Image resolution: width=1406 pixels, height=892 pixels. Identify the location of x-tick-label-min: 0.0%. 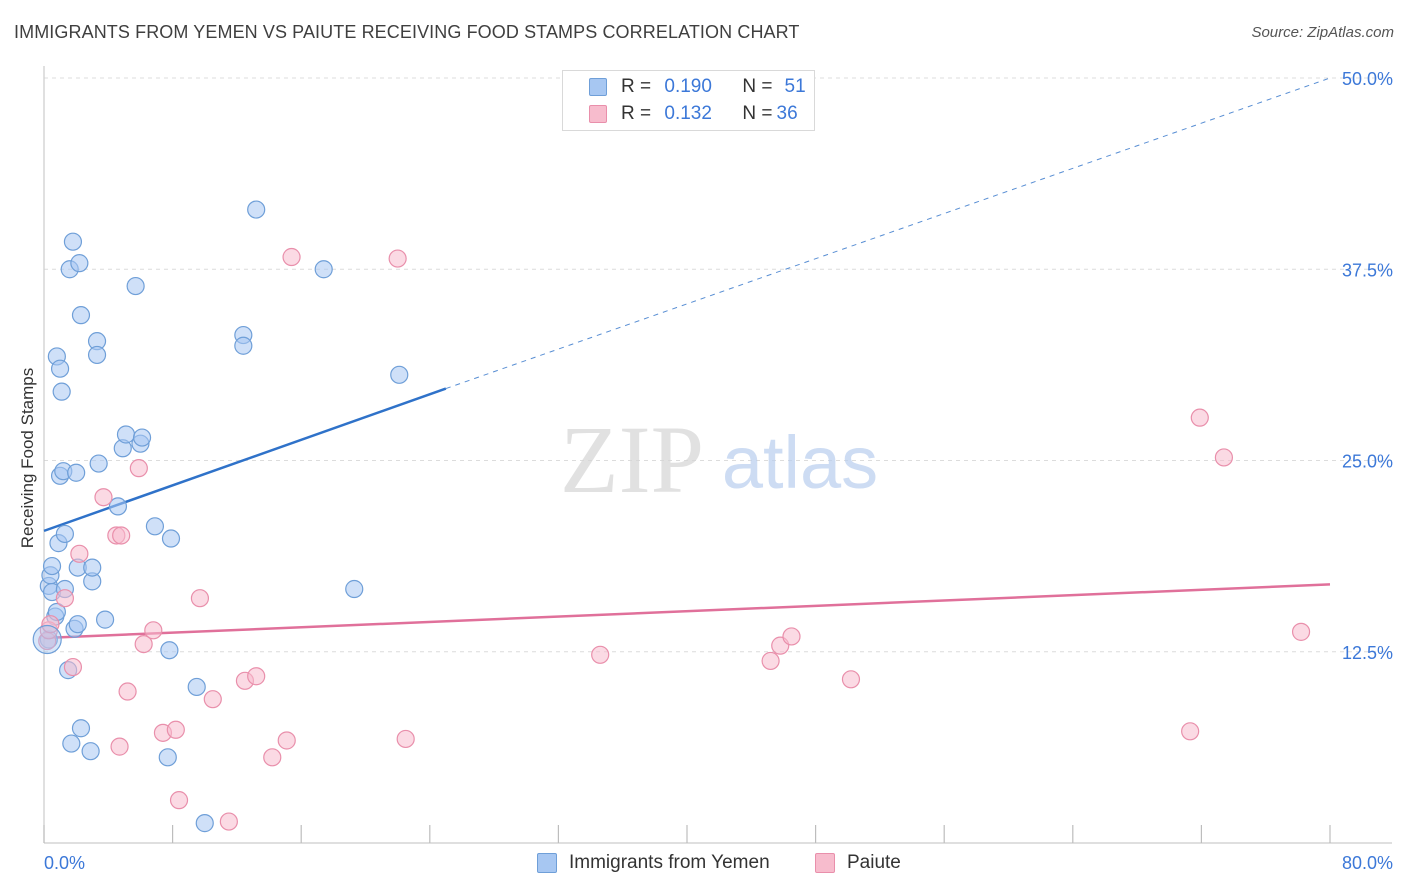
(64, 863).